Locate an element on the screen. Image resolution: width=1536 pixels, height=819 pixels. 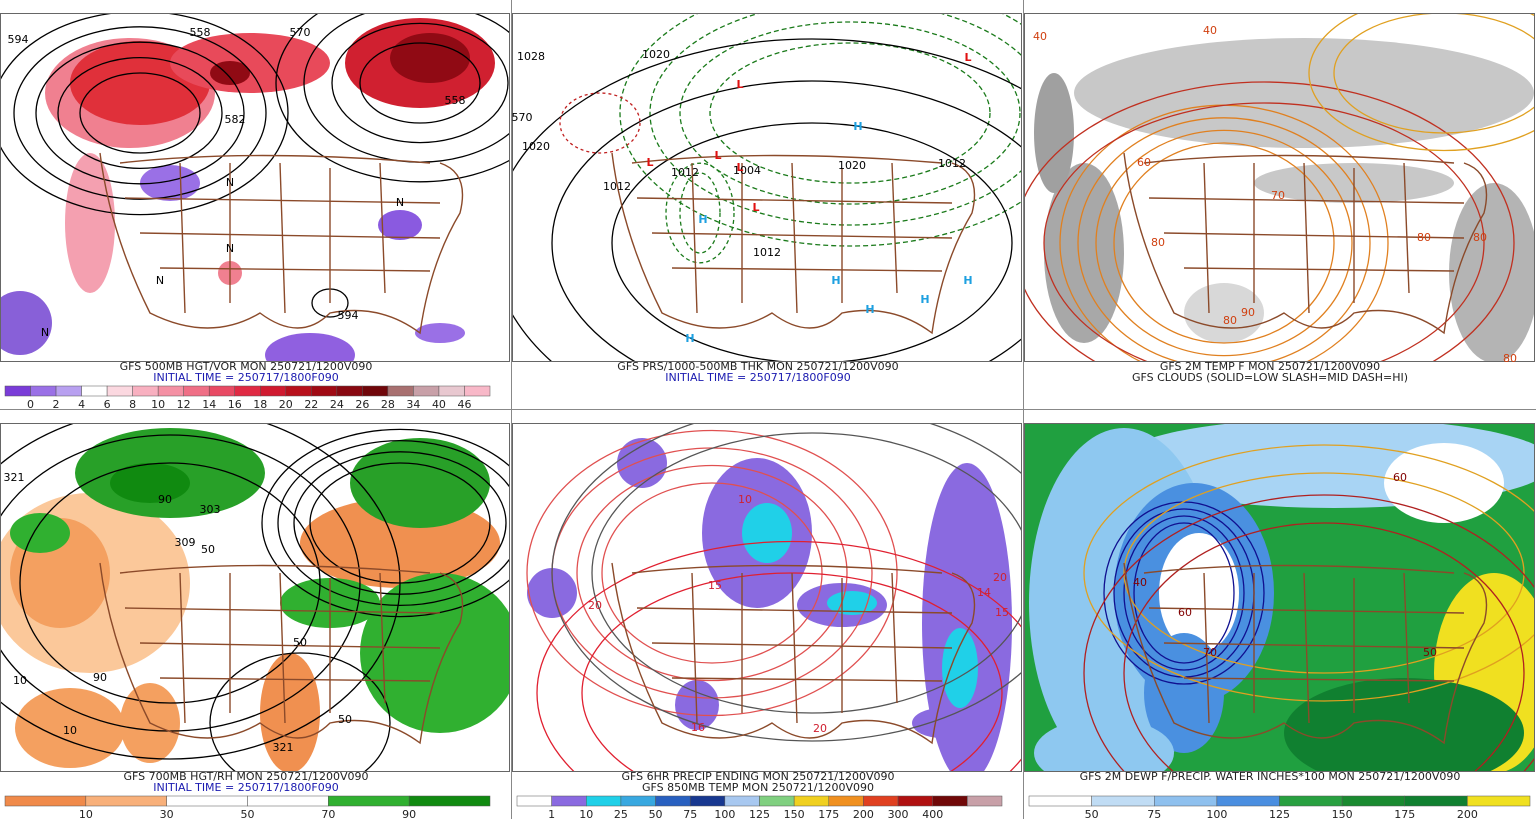
caption: GFS 850MB TEMP MON 250721/1200V090 is located at coordinates (758, 787).